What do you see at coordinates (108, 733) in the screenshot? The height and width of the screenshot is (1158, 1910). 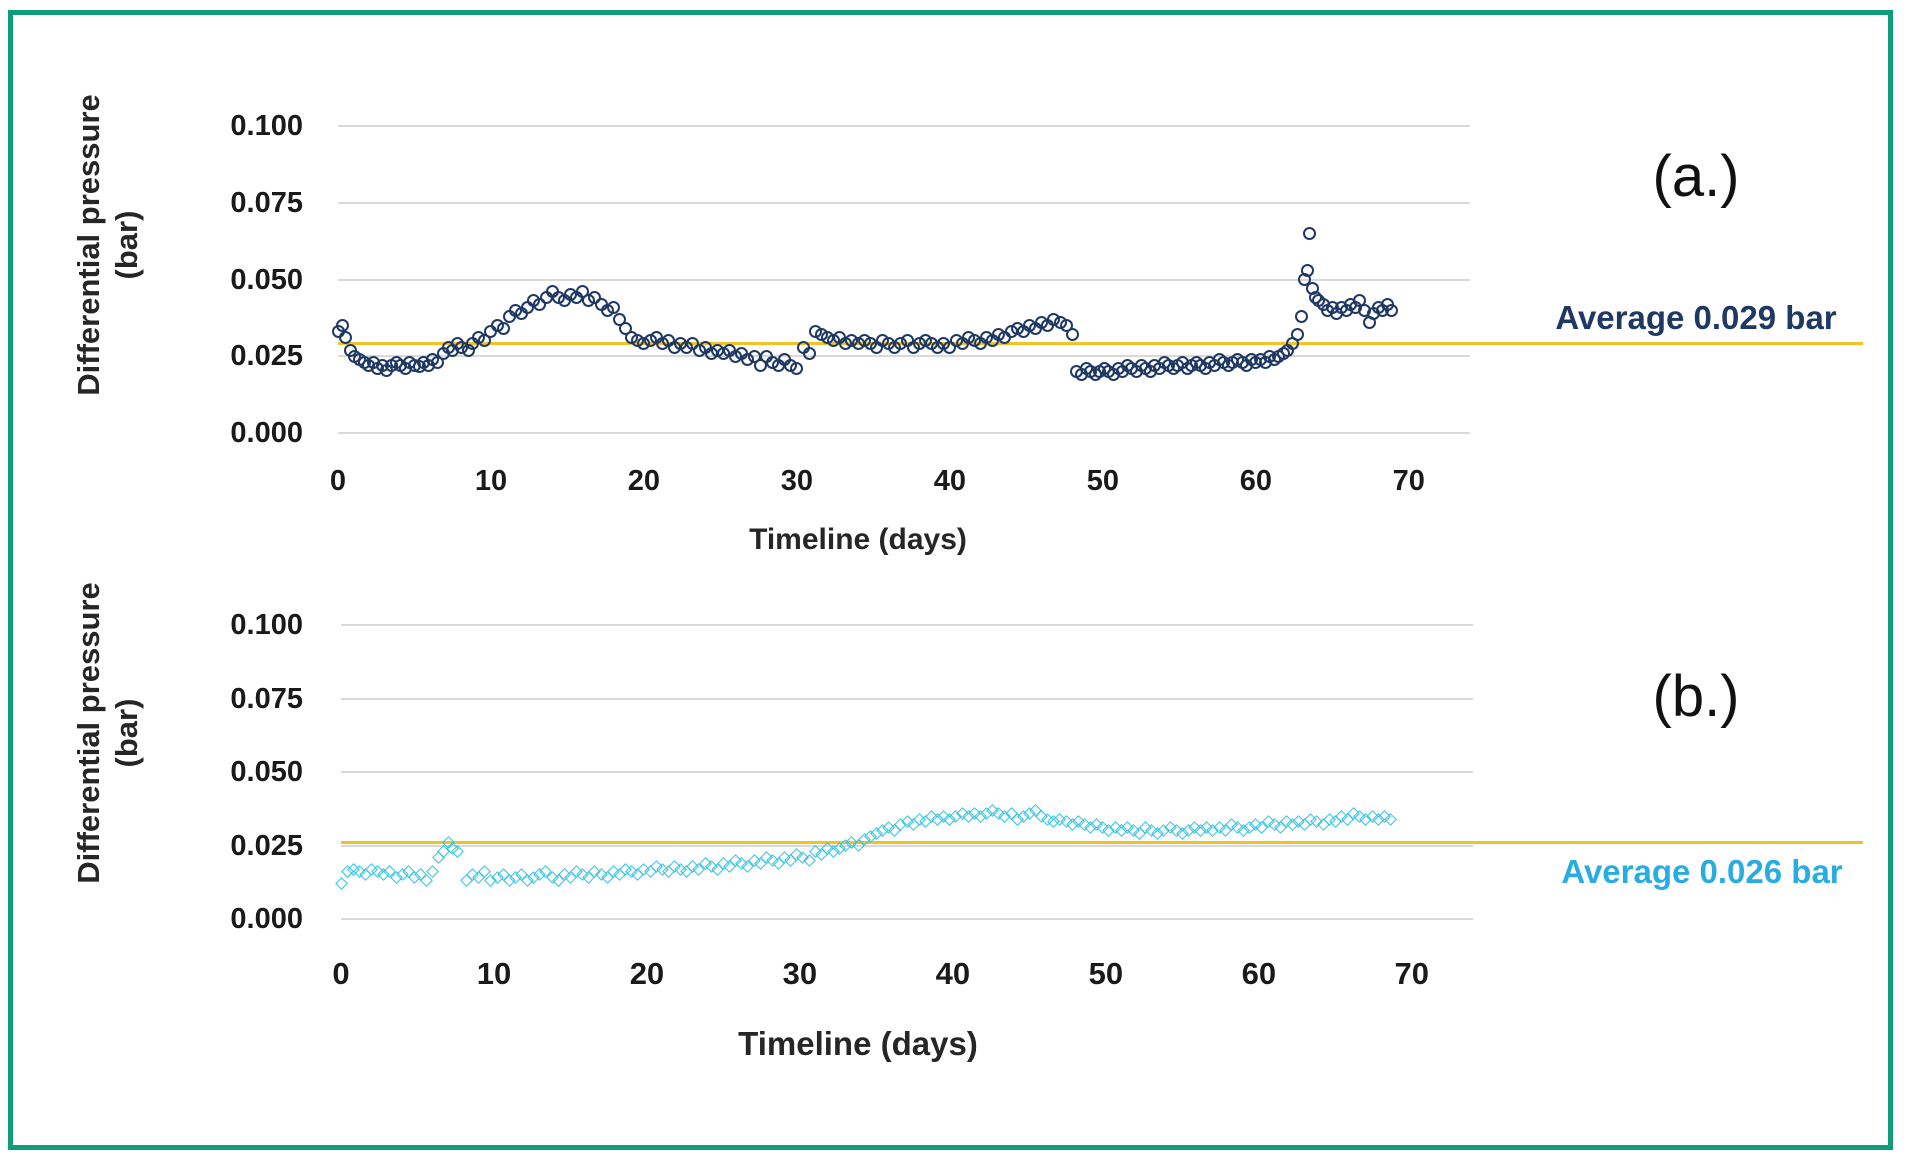 I see `y-axis-title: Differential pressure (bar)` at bounding box center [108, 733].